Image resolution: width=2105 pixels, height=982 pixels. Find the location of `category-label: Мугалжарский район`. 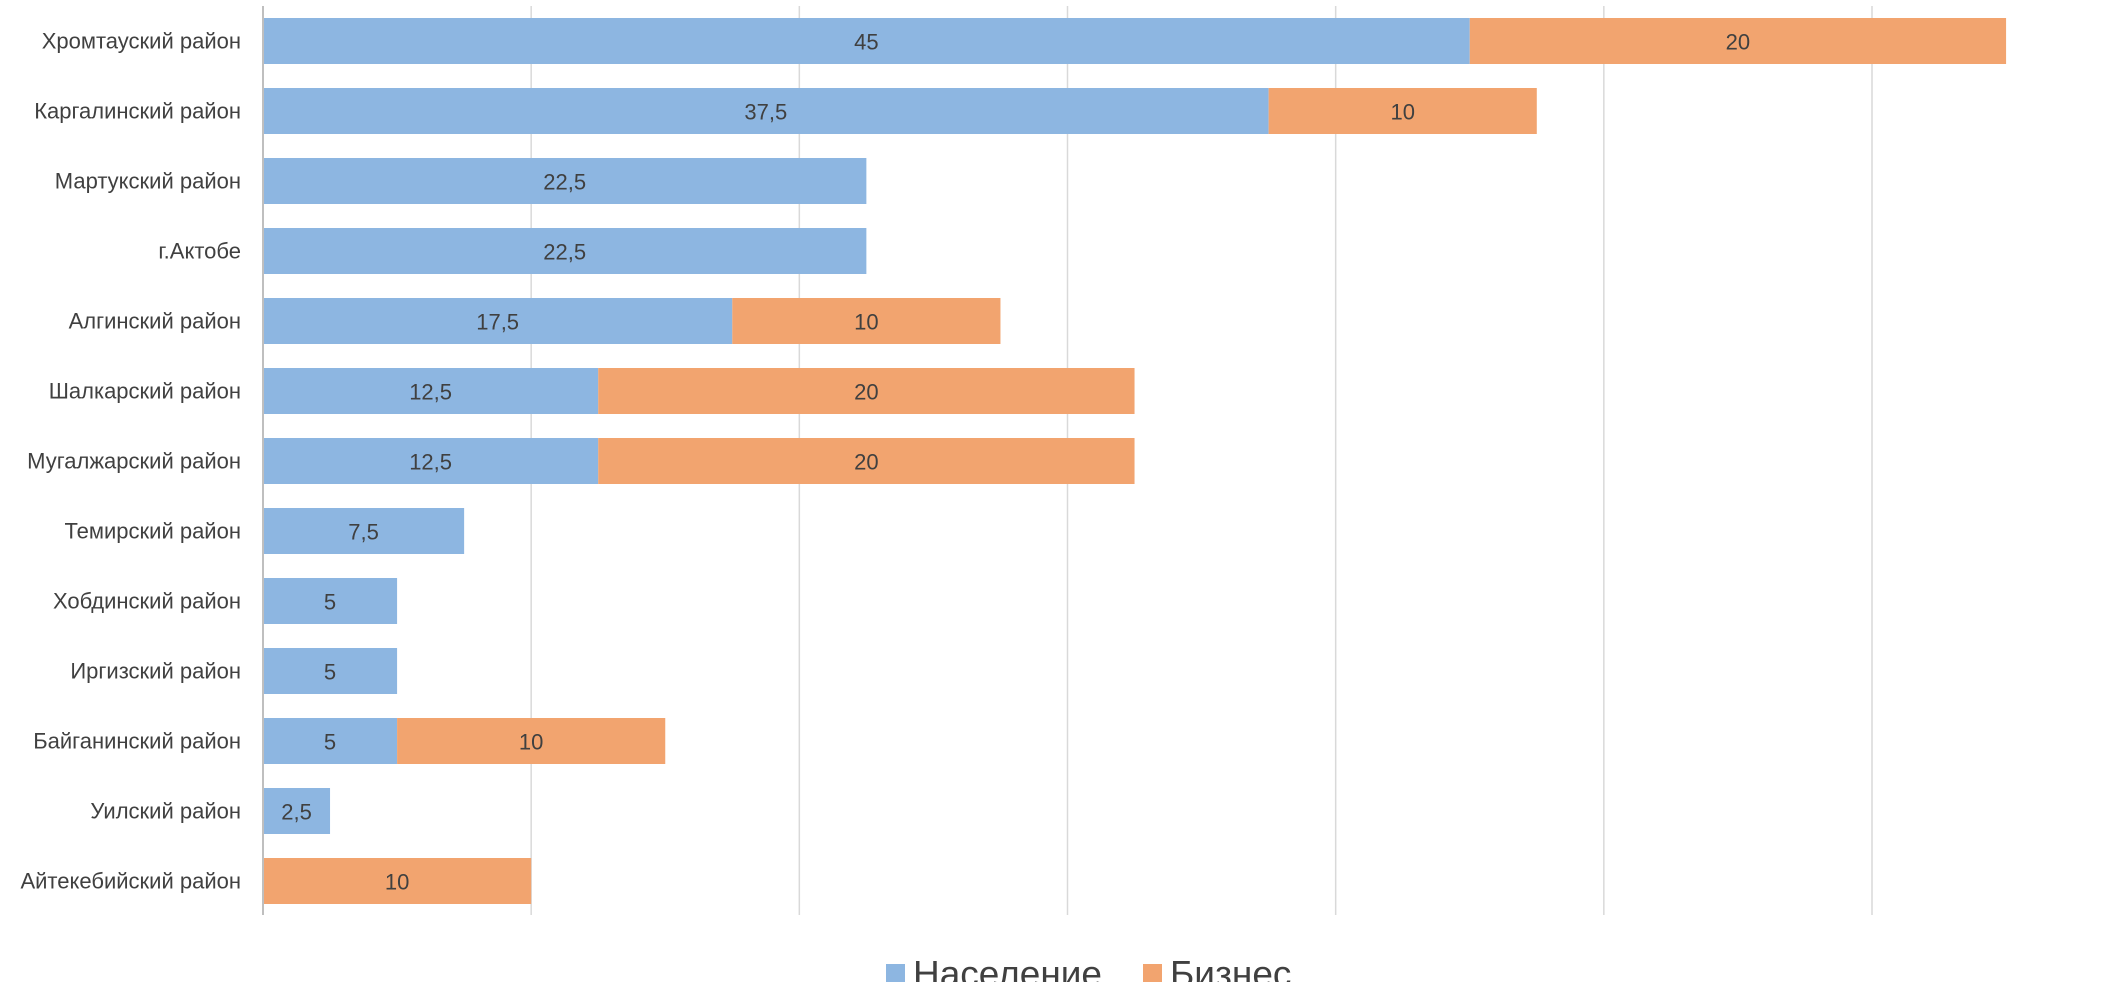

category-label: Мугалжарский район is located at coordinates (134, 461).